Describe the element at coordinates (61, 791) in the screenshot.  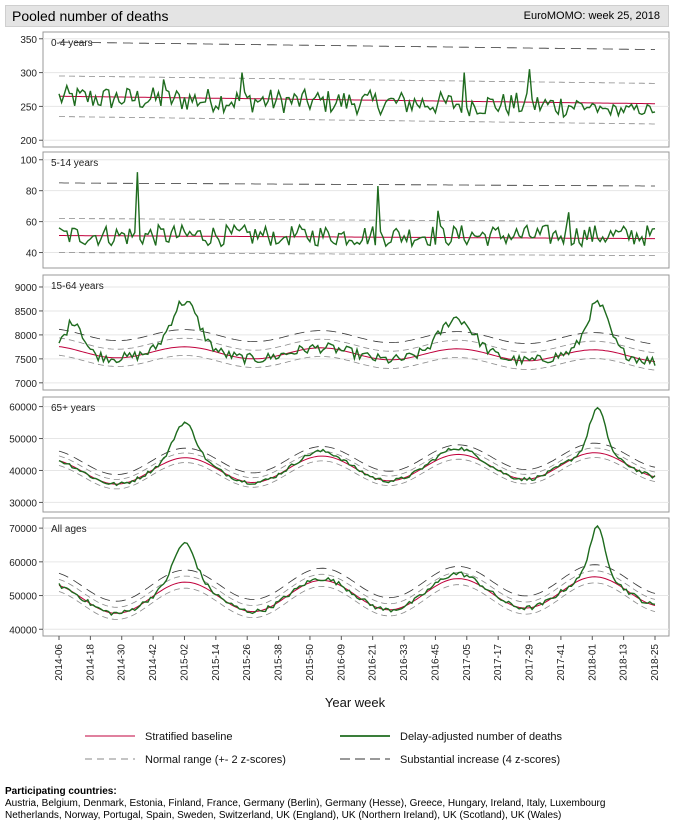
I see `participating-heading: Participating countries:` at that location.